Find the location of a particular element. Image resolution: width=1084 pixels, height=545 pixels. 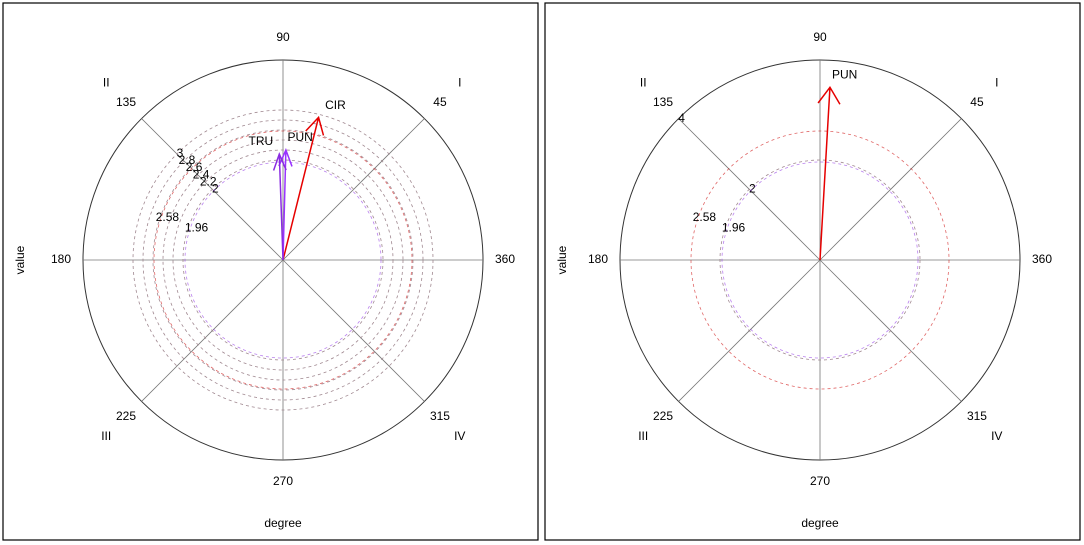

r-tick-label: 2.8 is located at coordinates (187, 160).